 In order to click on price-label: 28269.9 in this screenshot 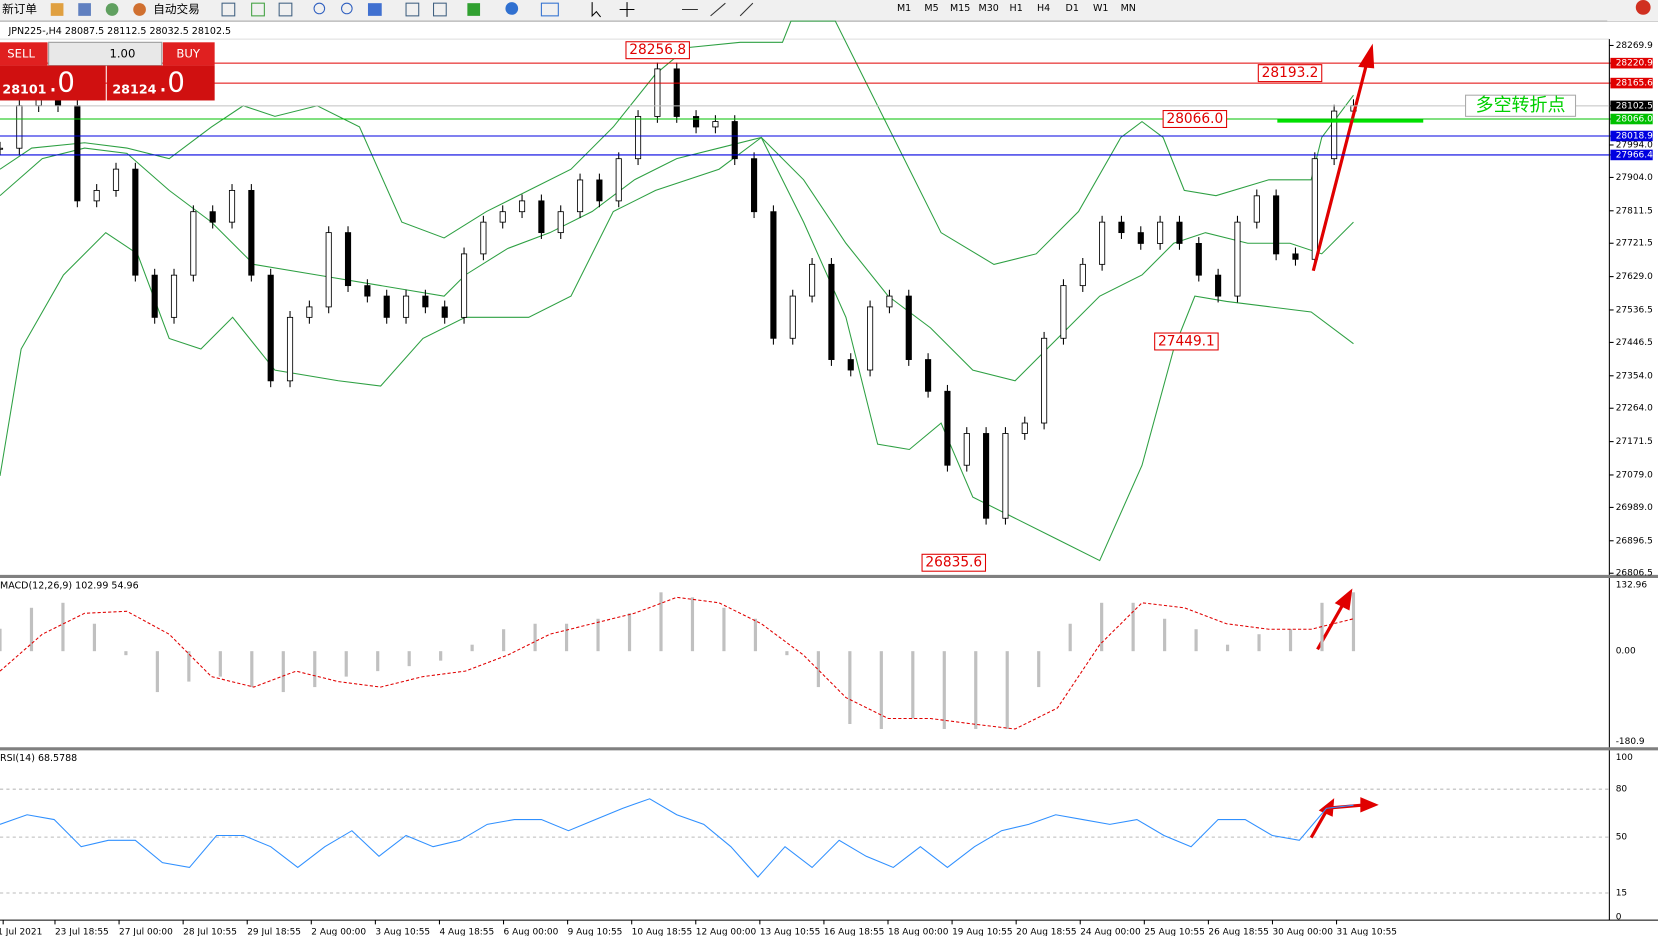, I will do `click(1634, 46)`.